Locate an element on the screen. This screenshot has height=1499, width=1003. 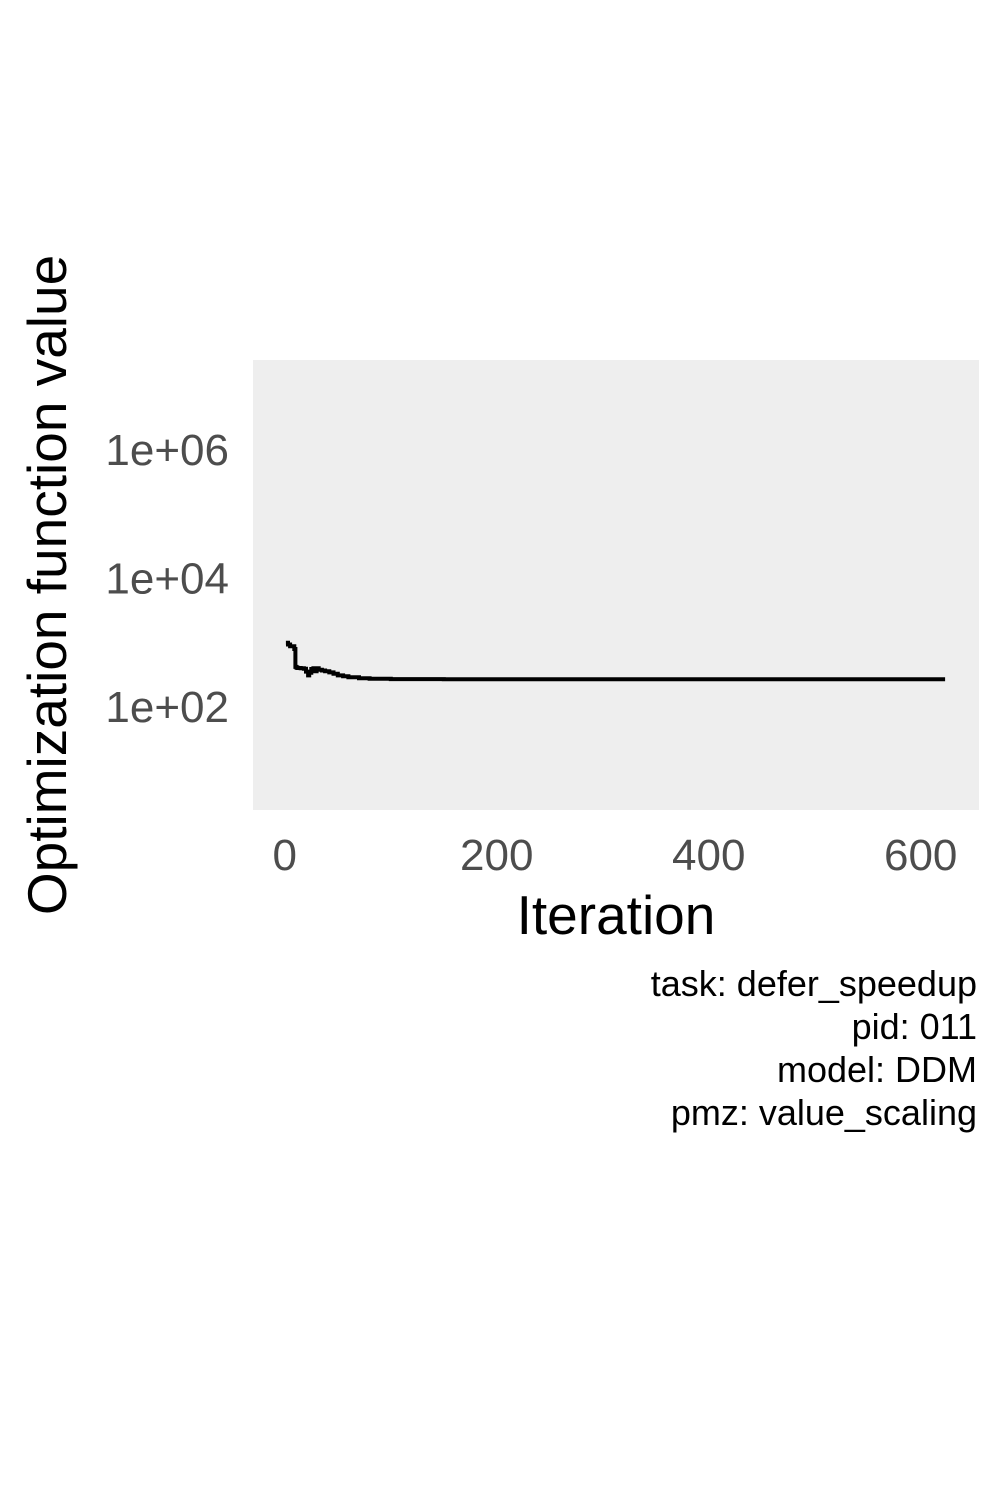
x-tick-label: 400 is located at coordinates (708, 855).